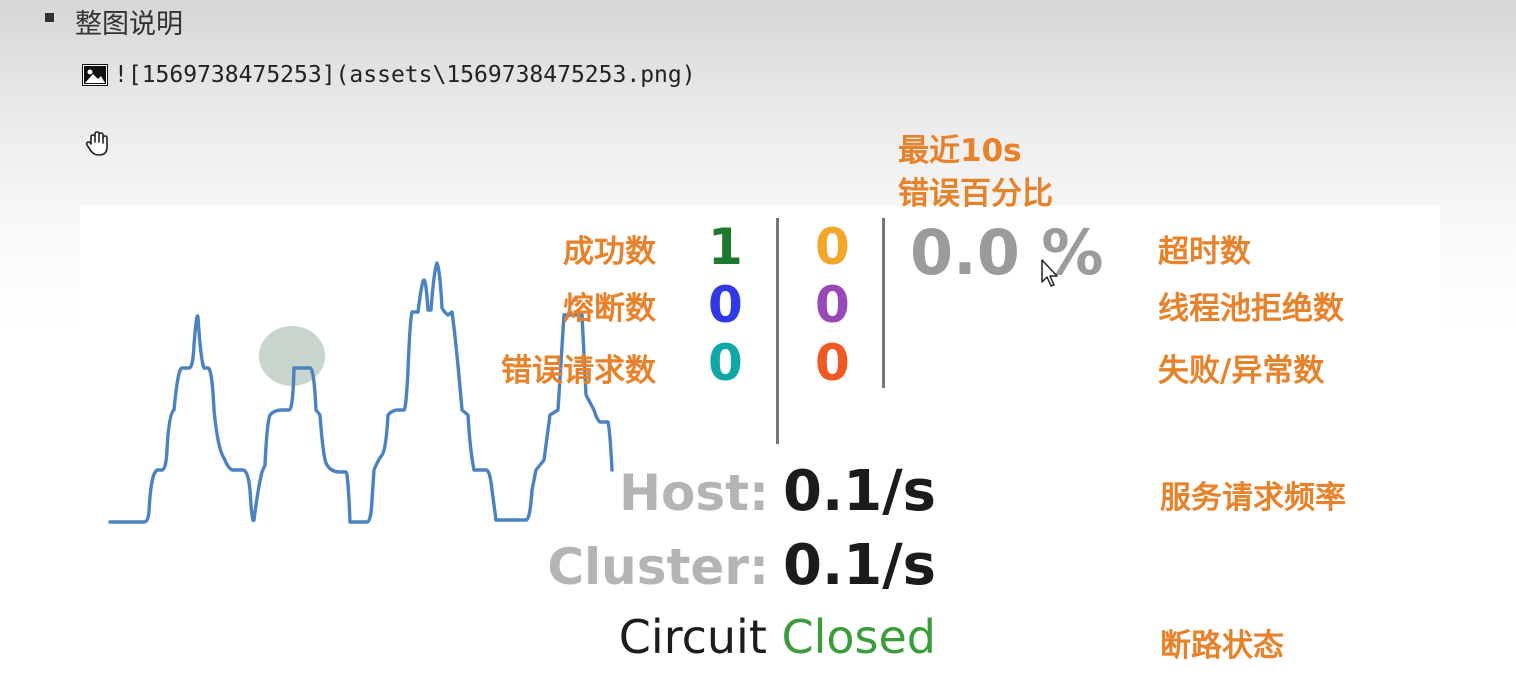  I want to click on traffic-sparkline, so click(361, 392).